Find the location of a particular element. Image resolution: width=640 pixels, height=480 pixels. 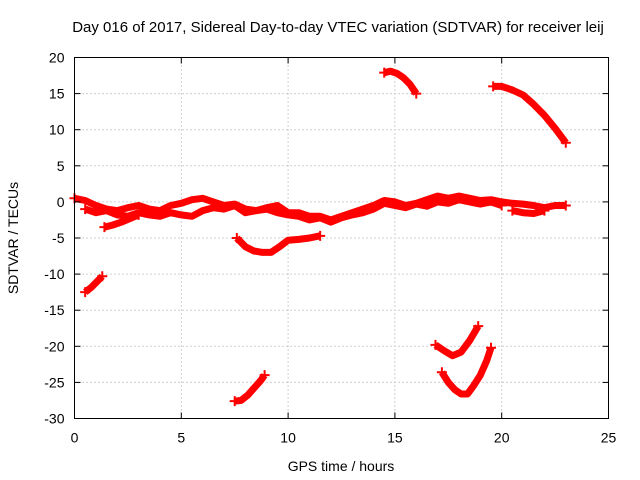

series-arc-early-dip is located at coordinates (121, 221).